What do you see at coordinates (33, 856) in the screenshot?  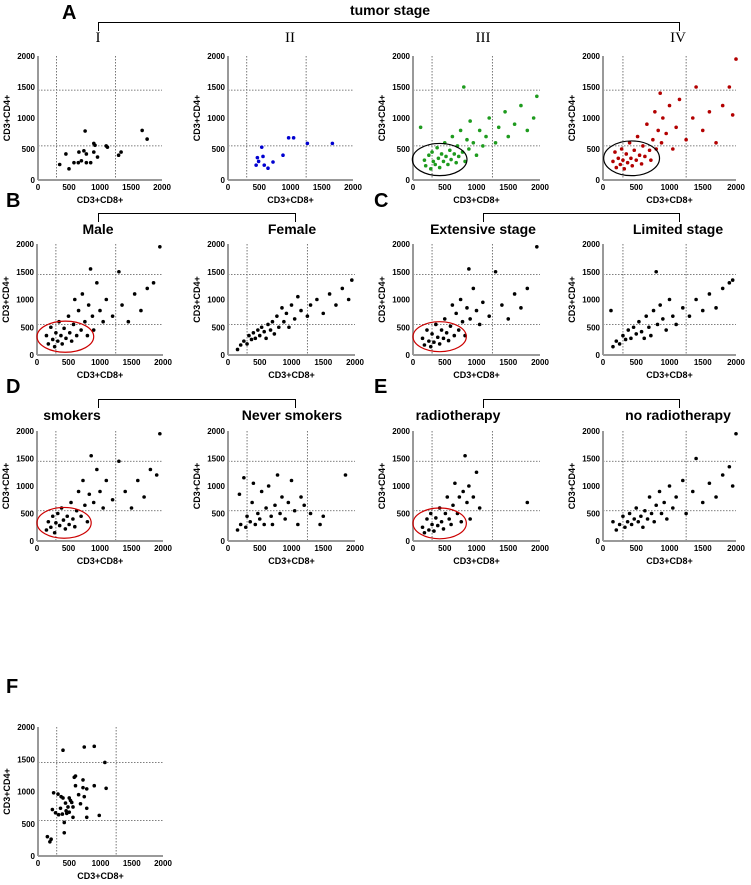 I see `y-tick-label: 0` at bounding box center [33, 856].